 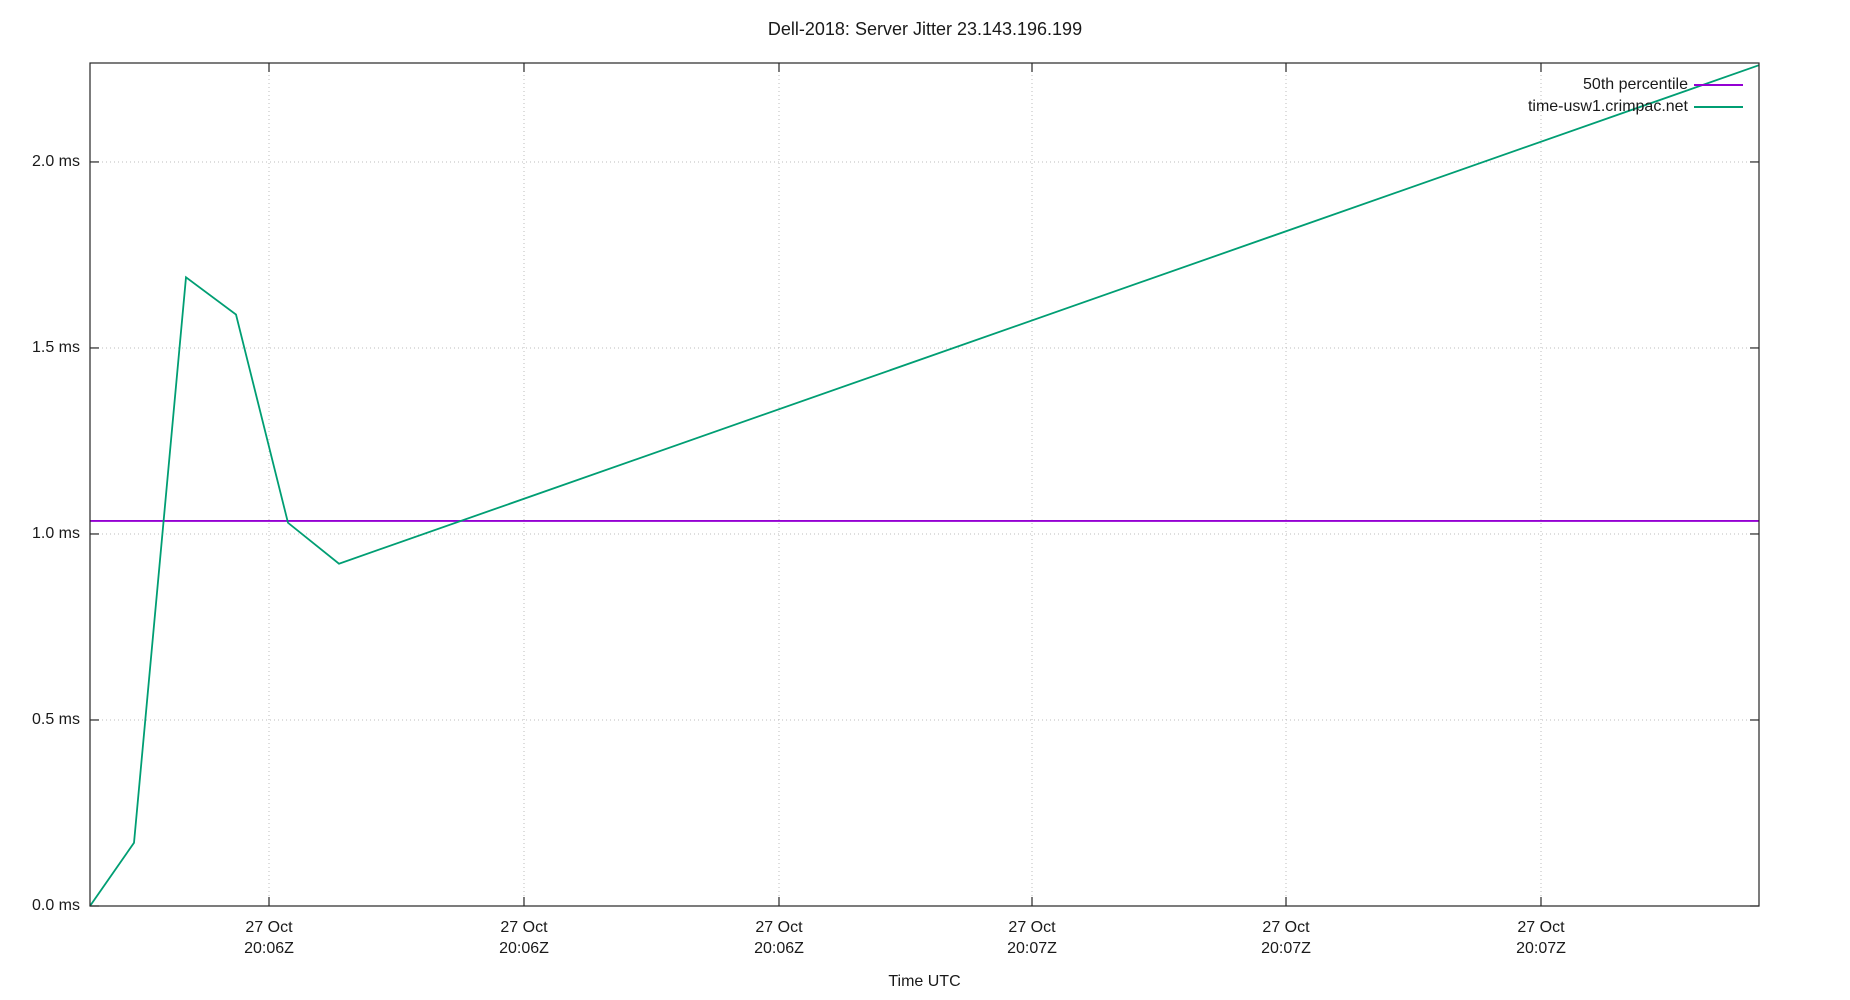 I want to click on y-tick-label-1: 0.5 ms, so click(x=40, y=720).